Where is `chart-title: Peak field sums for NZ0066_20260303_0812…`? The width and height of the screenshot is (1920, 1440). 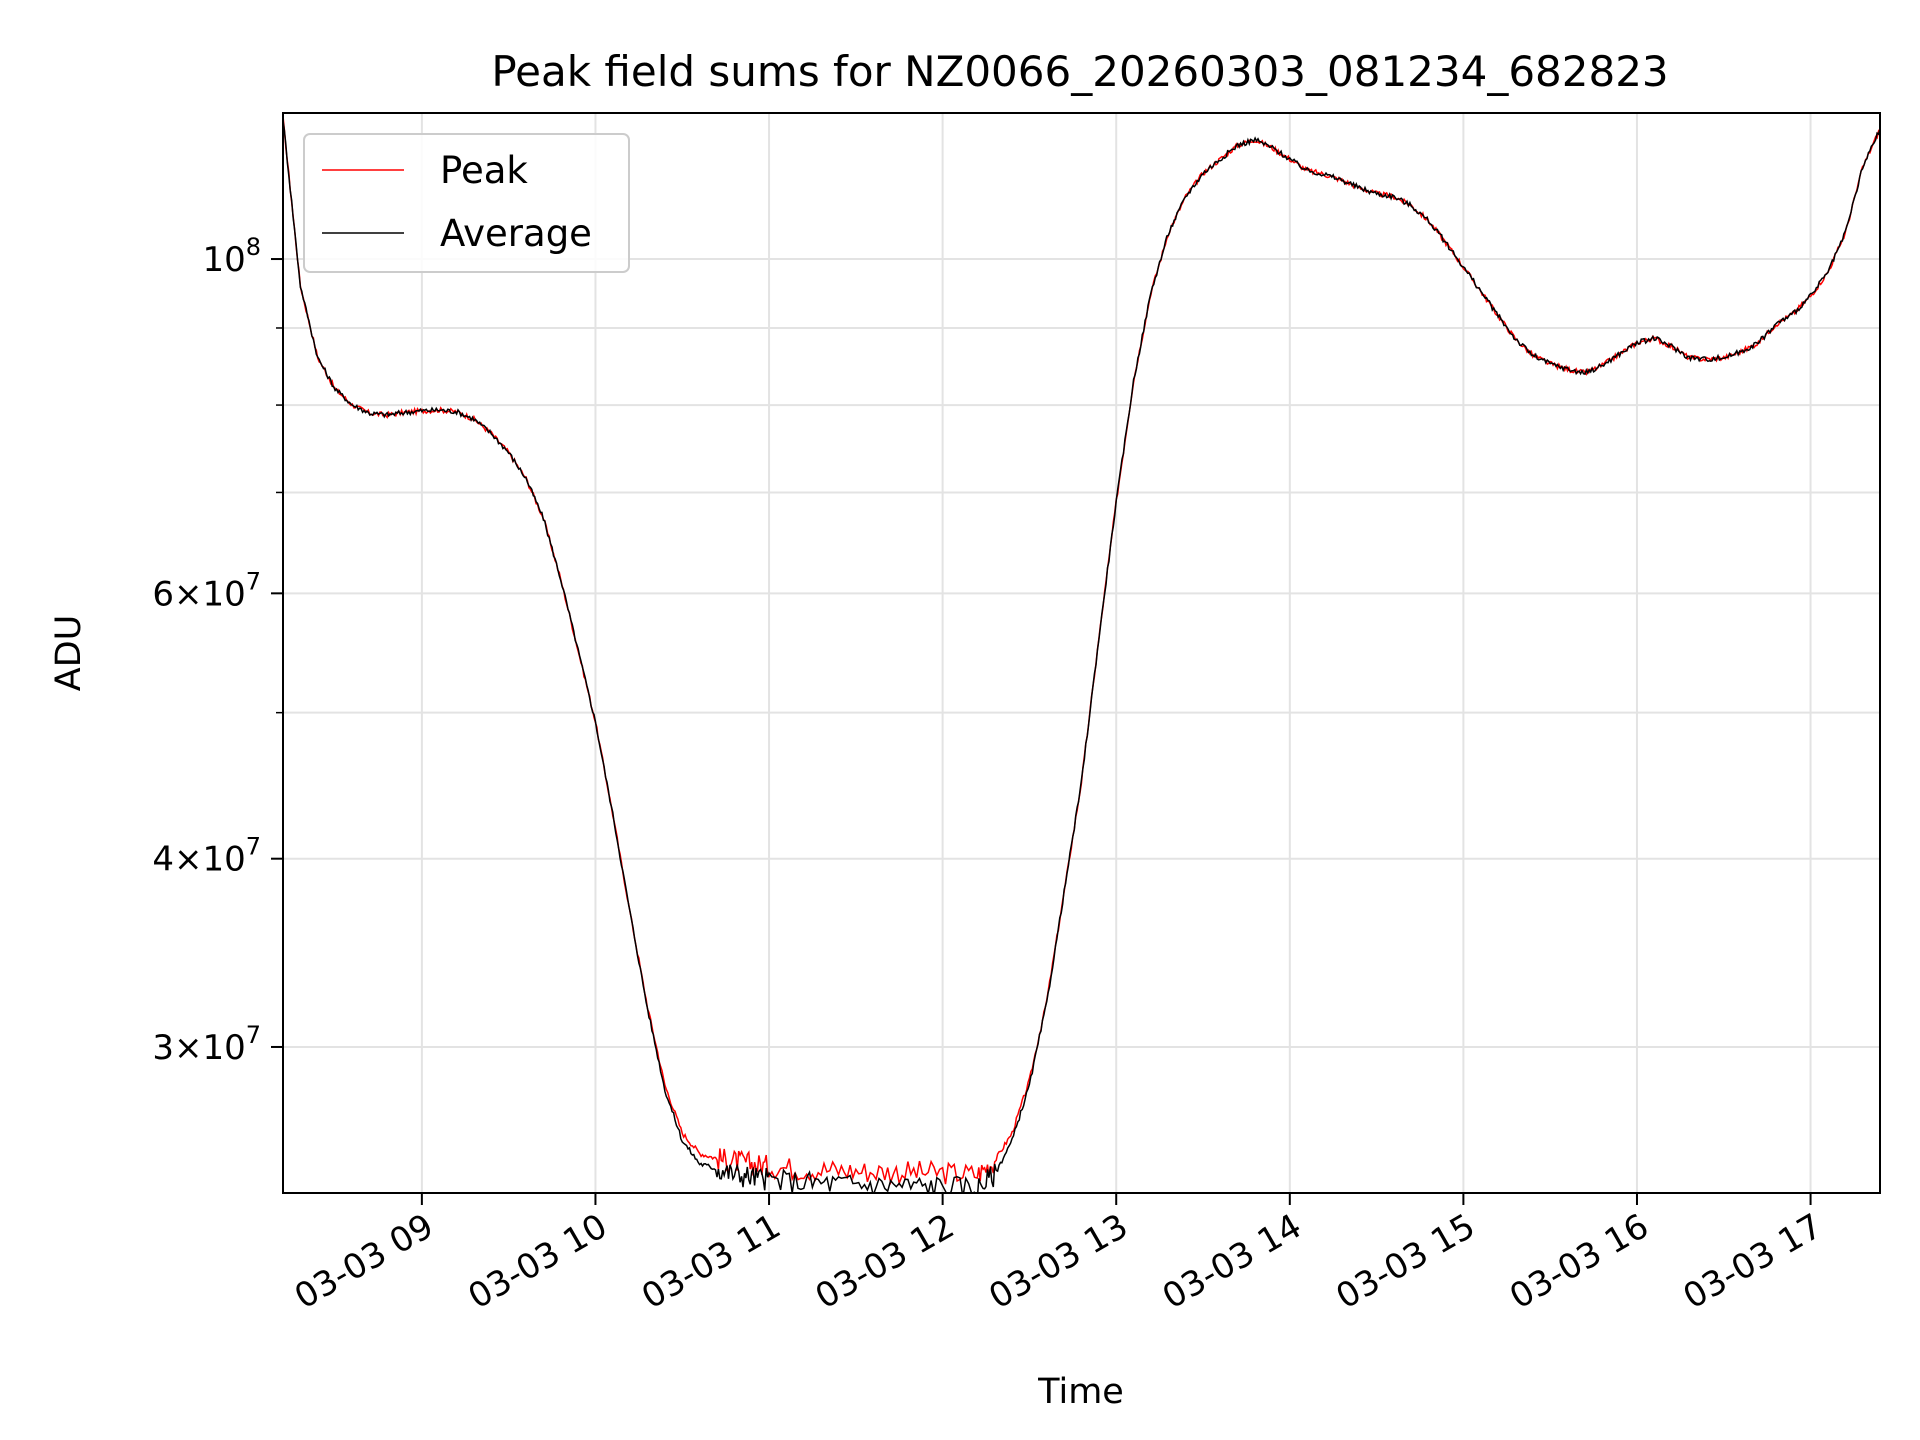 chart-title: Peak field sums for NZ0066_20260303_0812… is located at coordinates (1079, 71).